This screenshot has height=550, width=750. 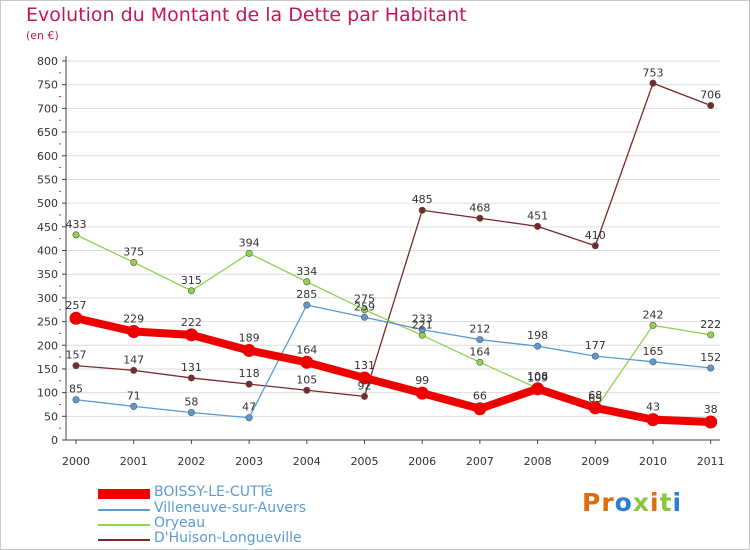 I want to click on logo-letter: P, so click(x=592, y=502).